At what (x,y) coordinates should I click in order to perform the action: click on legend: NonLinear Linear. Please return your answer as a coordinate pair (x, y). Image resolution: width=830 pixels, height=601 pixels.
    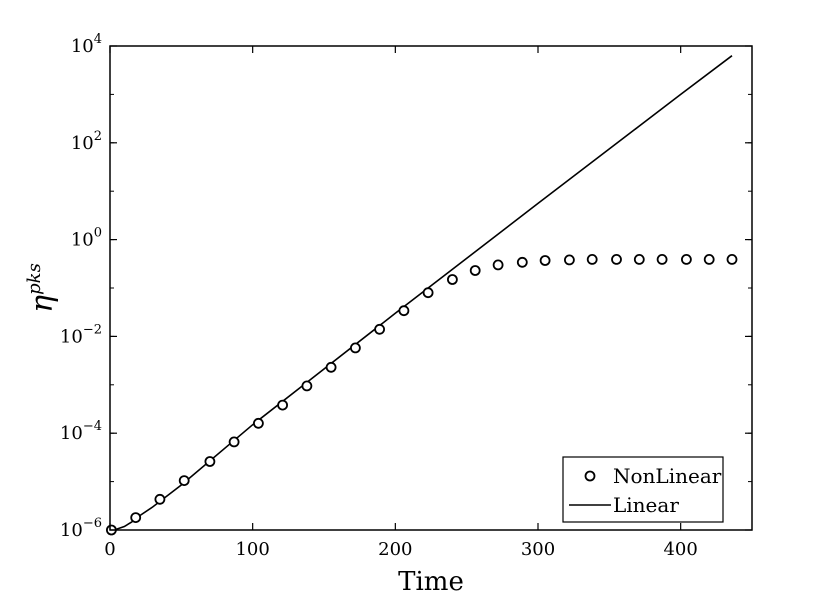
    Looking at the image, I should click on (643, 489).